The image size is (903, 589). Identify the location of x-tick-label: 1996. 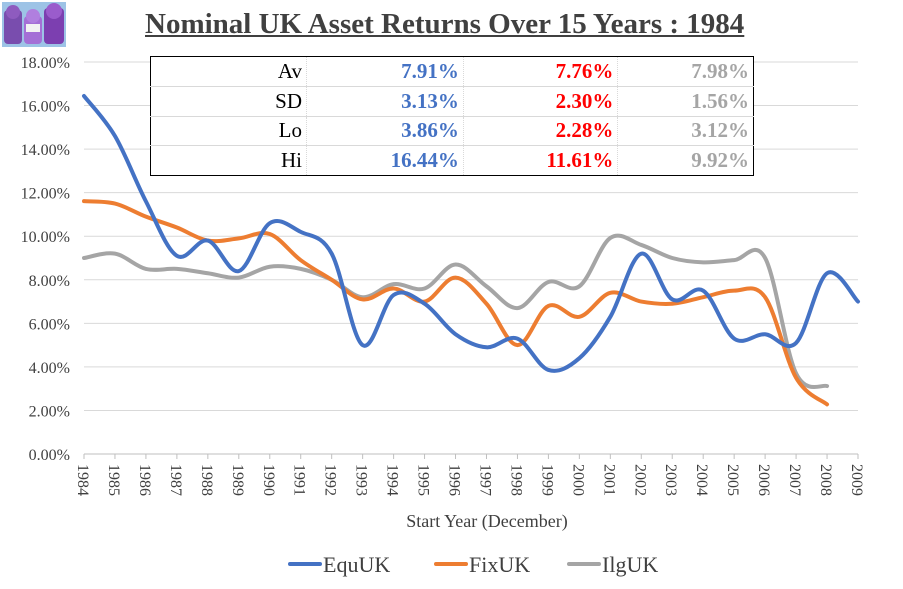
(454, 480).